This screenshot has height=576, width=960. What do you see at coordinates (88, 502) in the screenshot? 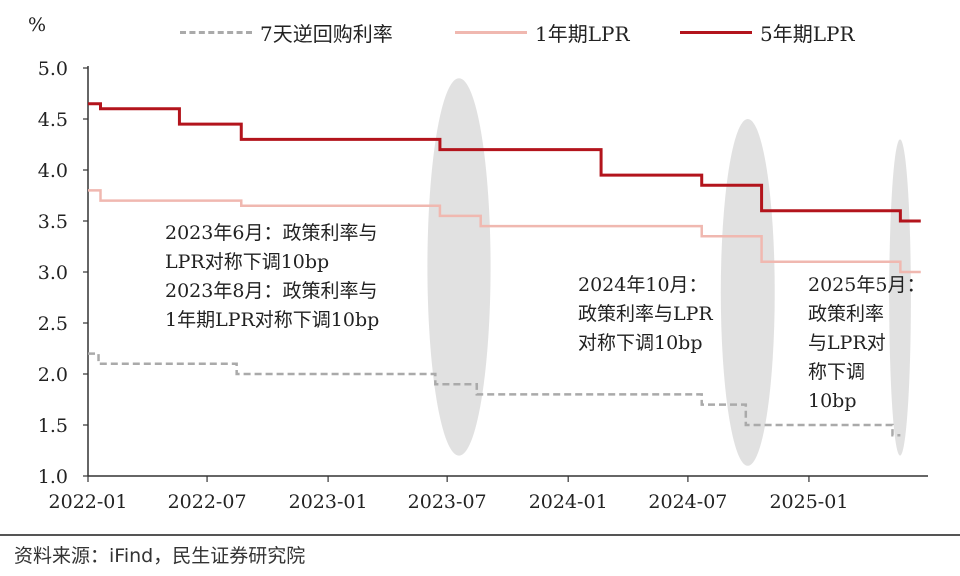
I see `x-tick-label: 2022-01` at bounding box center [88, 502].